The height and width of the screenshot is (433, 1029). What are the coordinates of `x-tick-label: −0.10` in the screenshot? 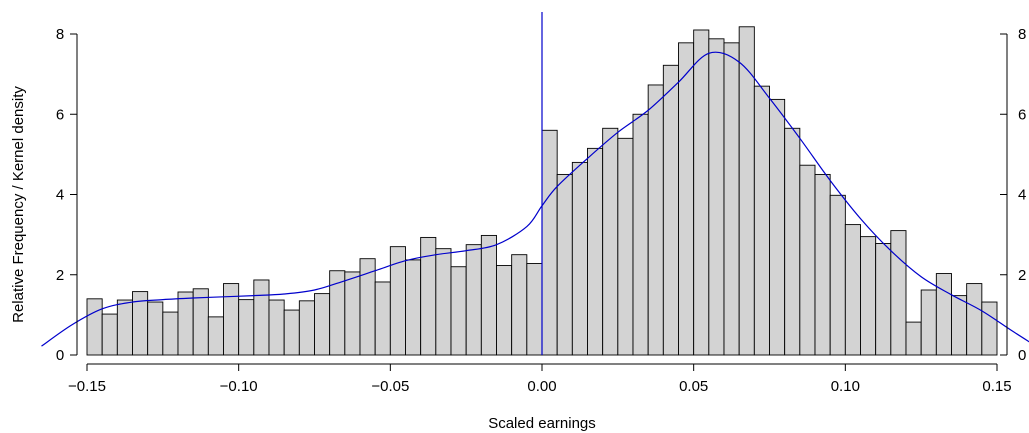 It's located at (239, 386).